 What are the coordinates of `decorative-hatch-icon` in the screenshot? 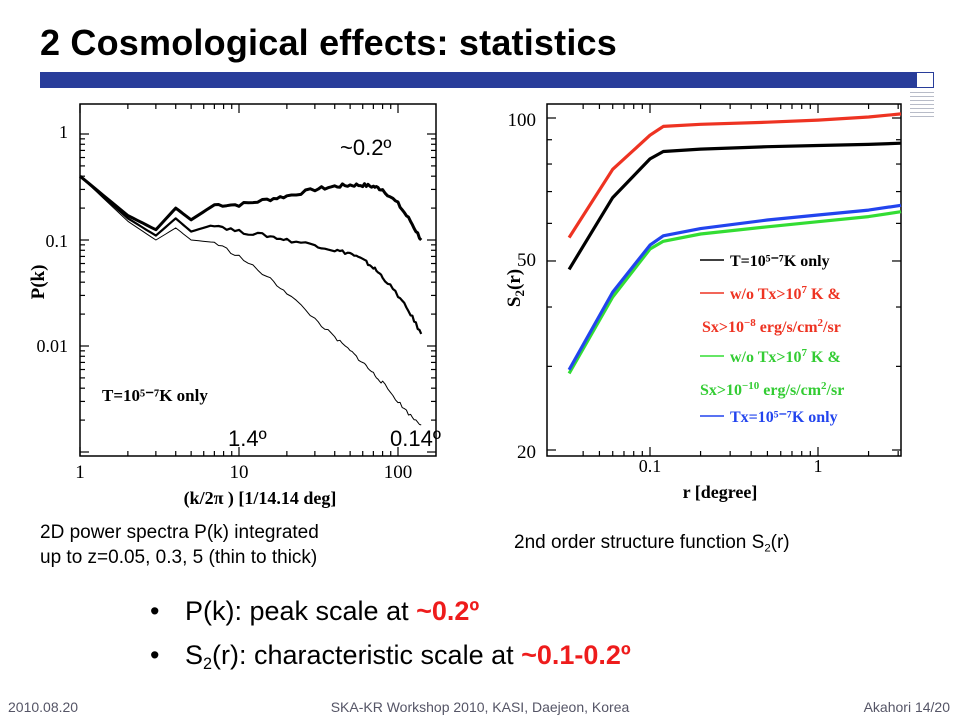 It's located at (922, 107).